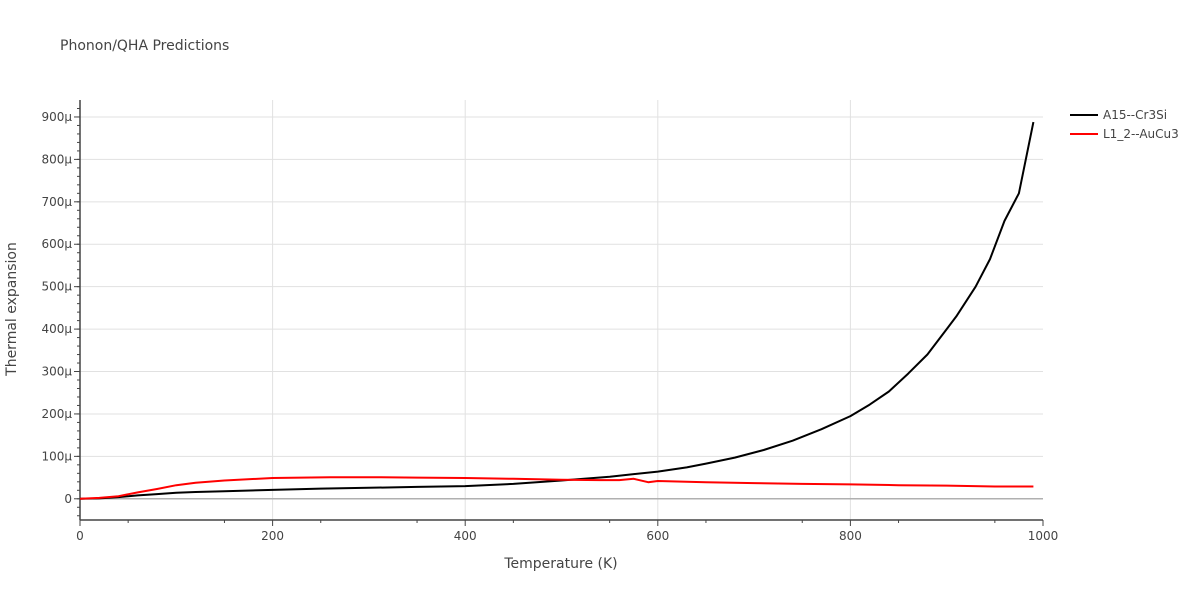 This screenshot has height=600, width=1200. What do you see at coordinates (272, 536) in the screenshot?
I see `x-tick-label: 200` at bounding box center [272, 536].